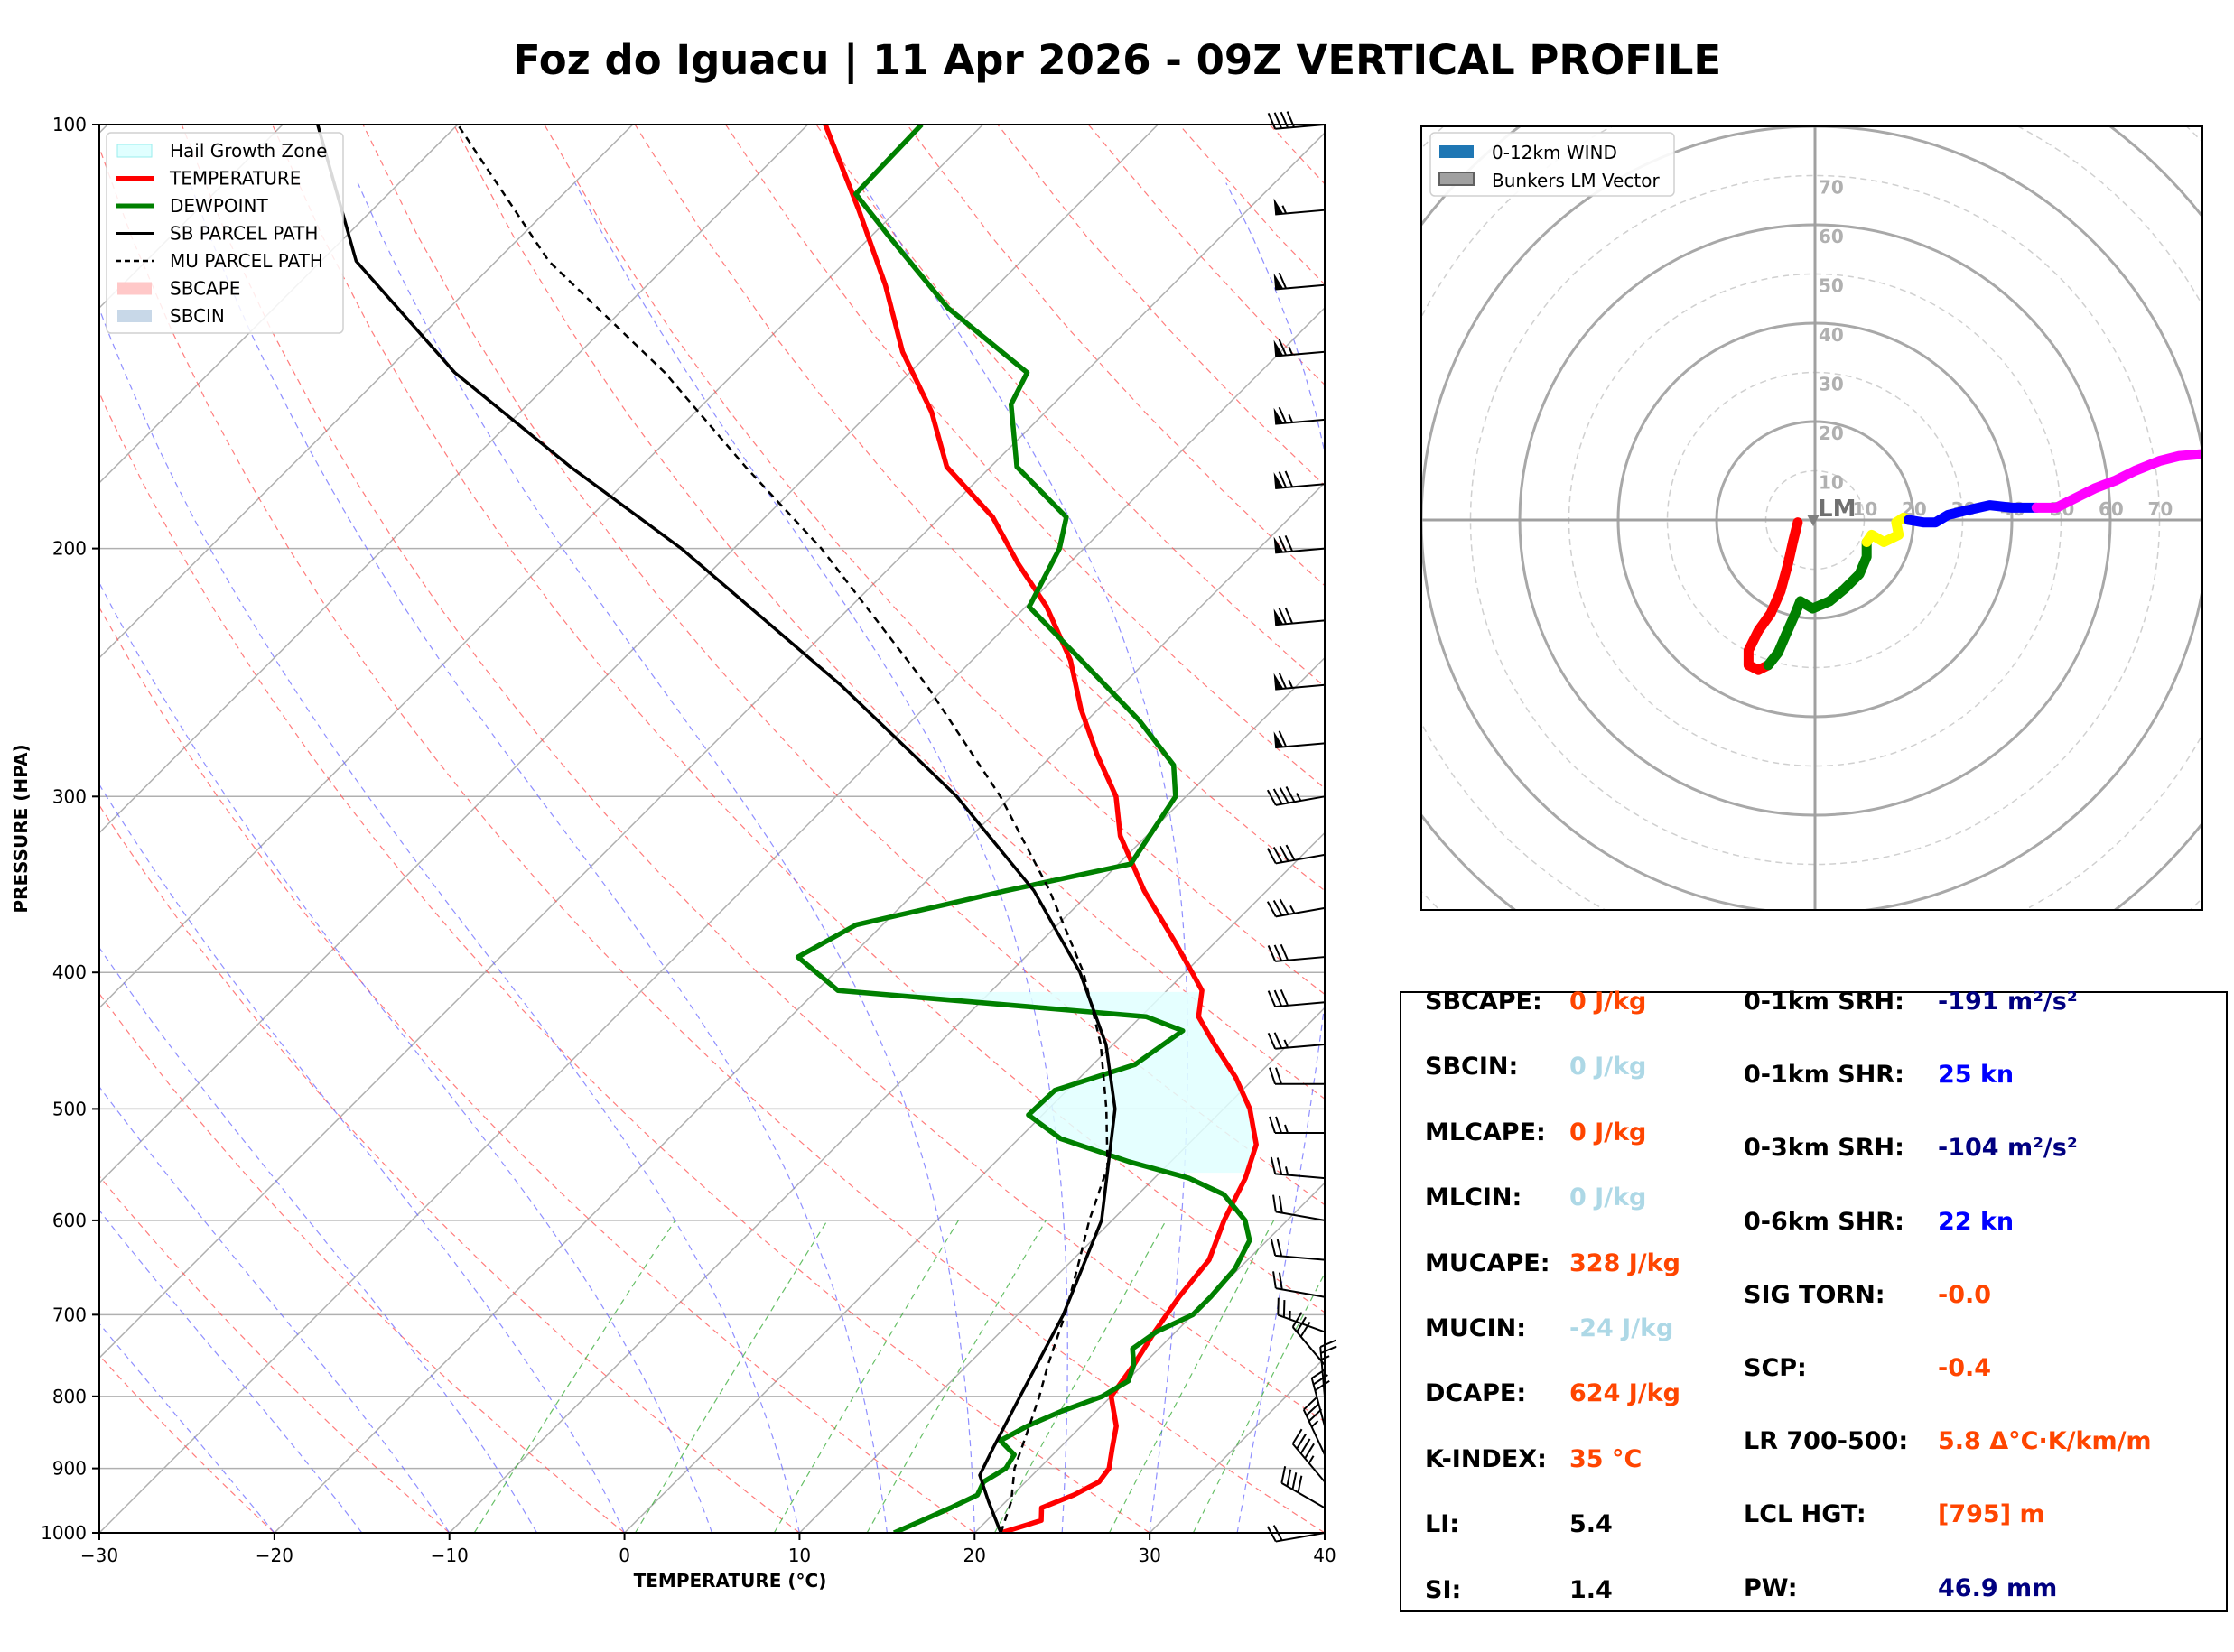 This screenshot has height=1652, width=2234. I want to click on y-tick-label: 1000, so click(64, 1533).